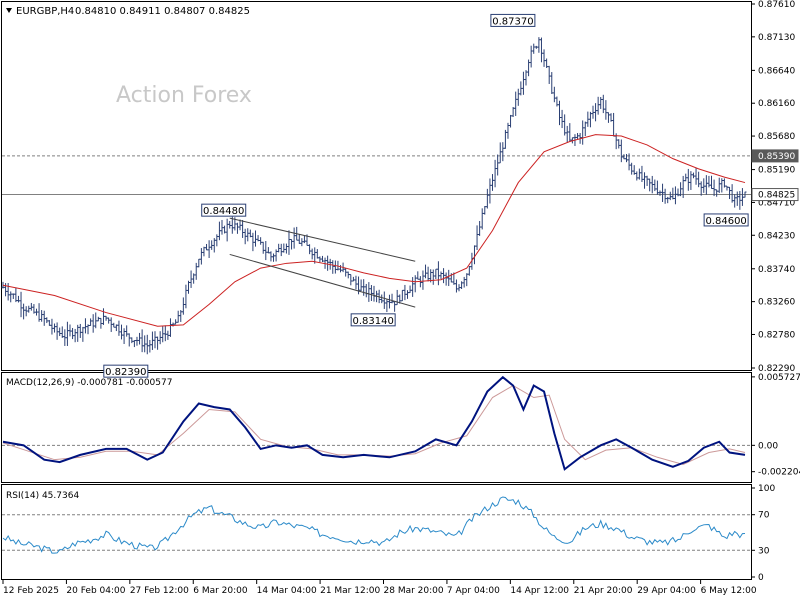 This screenshot has height=600, width=800. Describe the element at coordinates (768, 446) in the screenshot. I see `macd-tick-label: 0.00` at that location.